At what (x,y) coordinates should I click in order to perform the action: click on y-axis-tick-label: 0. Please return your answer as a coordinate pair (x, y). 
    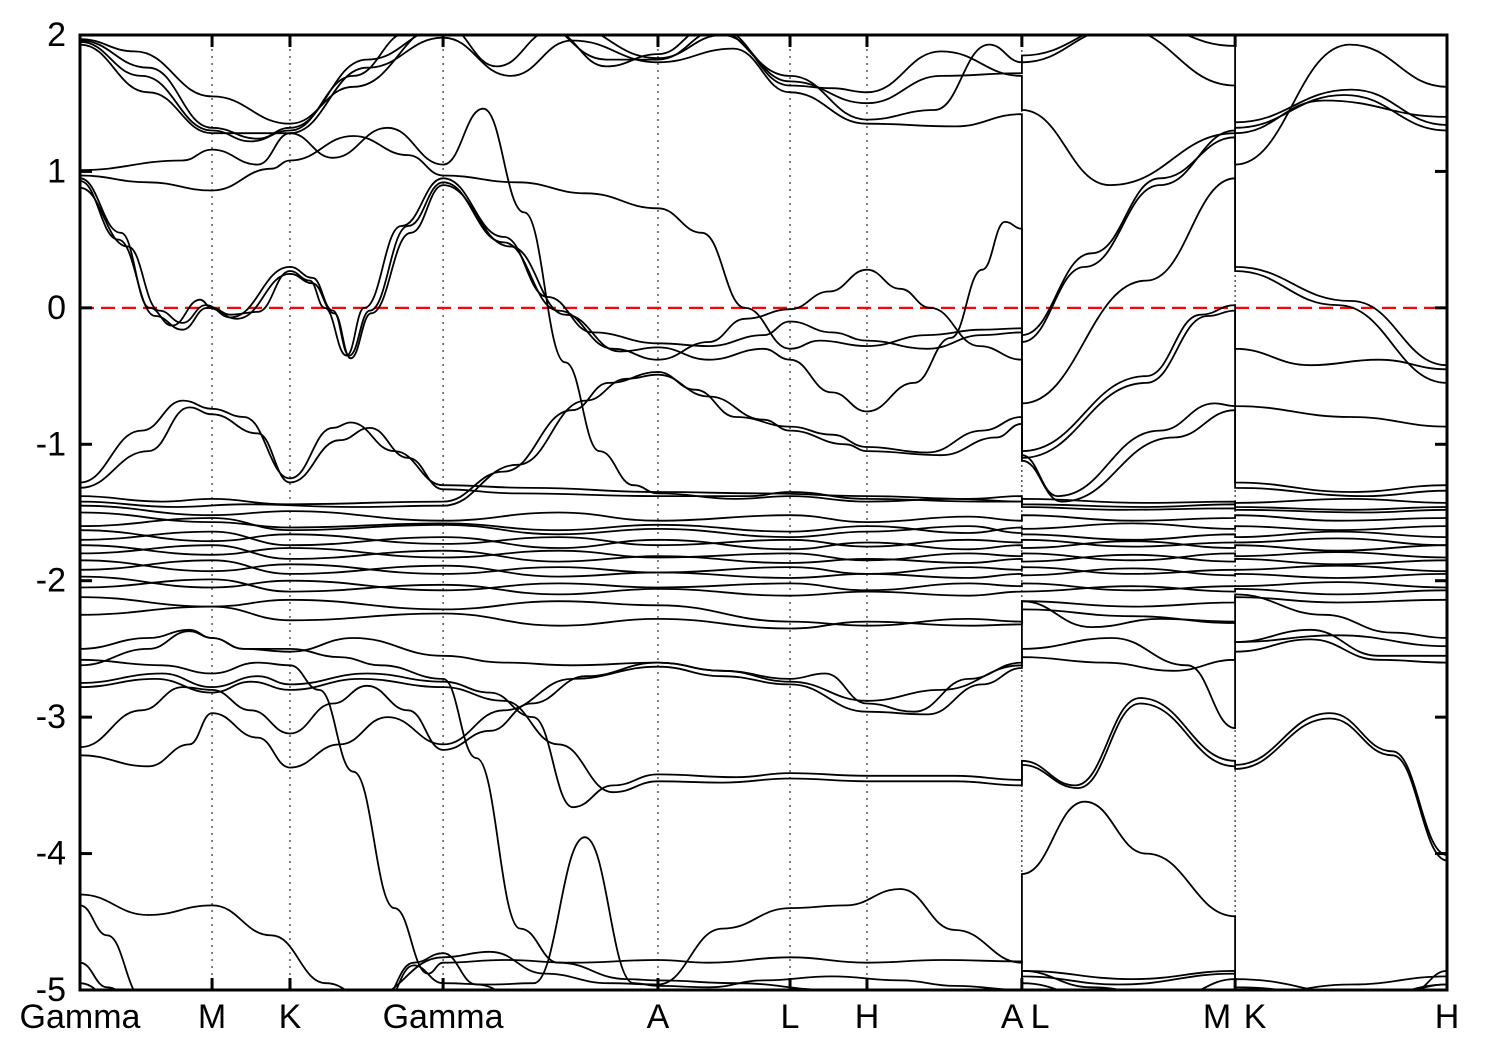
    Looking at the image, I should click on (56, 308).